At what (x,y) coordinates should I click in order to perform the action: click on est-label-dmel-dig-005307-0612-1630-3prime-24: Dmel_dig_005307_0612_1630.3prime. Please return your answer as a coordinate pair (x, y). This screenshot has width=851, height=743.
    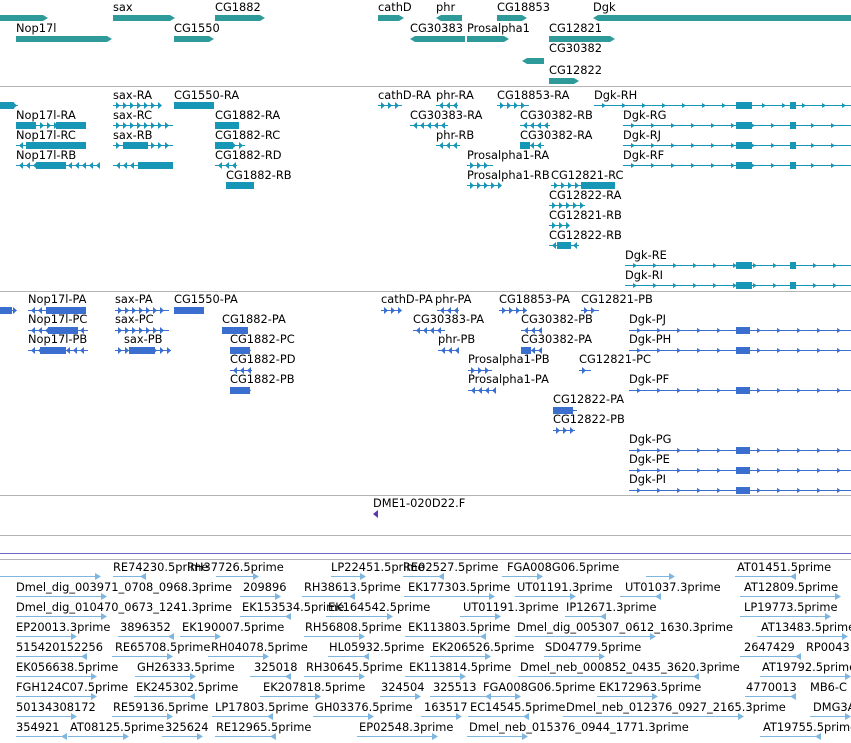
    Looking at the image, I should click on (625, 627).